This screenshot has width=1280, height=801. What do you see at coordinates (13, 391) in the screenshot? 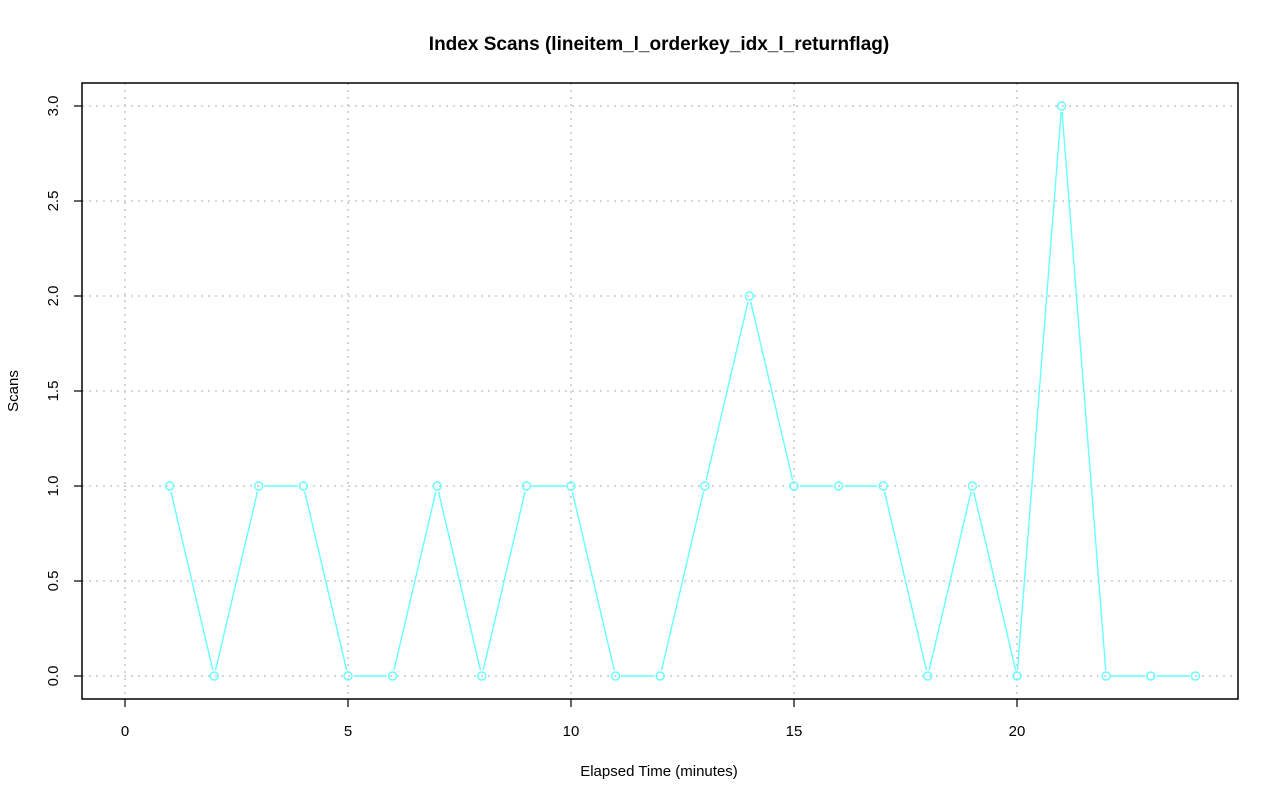
I see `y-axis-label: Scans` at bounding box center [13, 391].